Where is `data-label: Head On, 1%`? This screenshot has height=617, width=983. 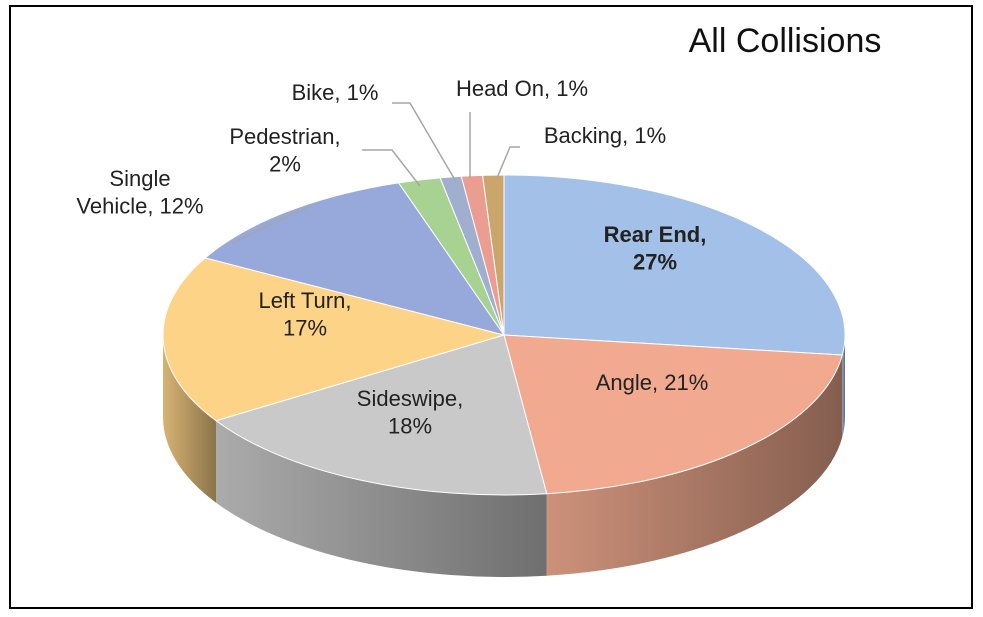
data-label: Head On, 1% is located at coordinates (522, 88).